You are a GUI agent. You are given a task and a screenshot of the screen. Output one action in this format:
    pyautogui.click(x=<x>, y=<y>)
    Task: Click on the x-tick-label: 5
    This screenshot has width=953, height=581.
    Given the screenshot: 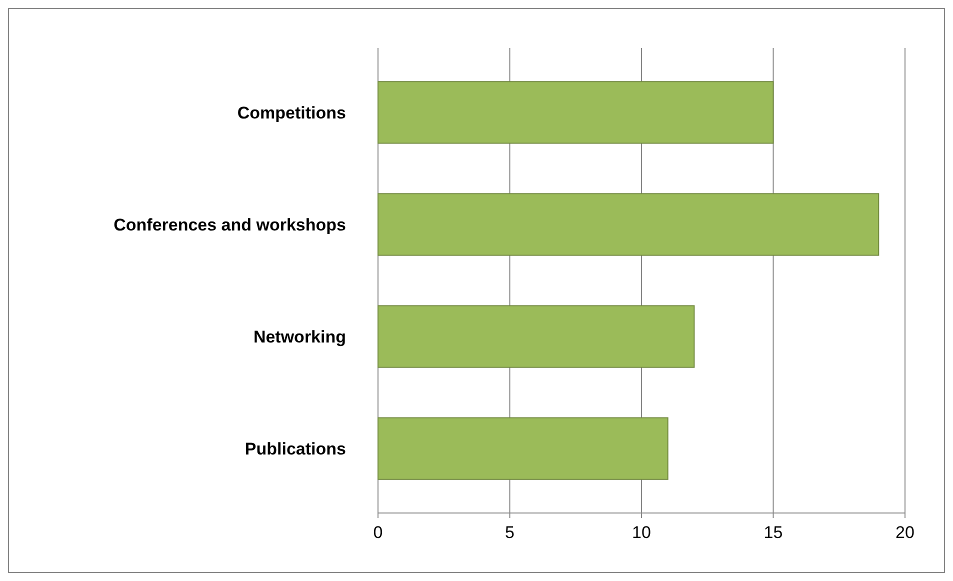 What is the action you would take?
    pyautogui.click(x=509, y=532)
    